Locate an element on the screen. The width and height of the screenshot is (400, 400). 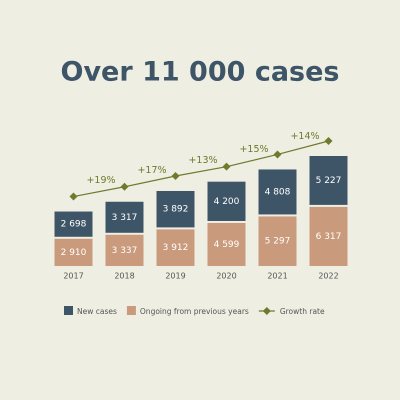
value-label: 4 599 is located at coordinates (227, 245).